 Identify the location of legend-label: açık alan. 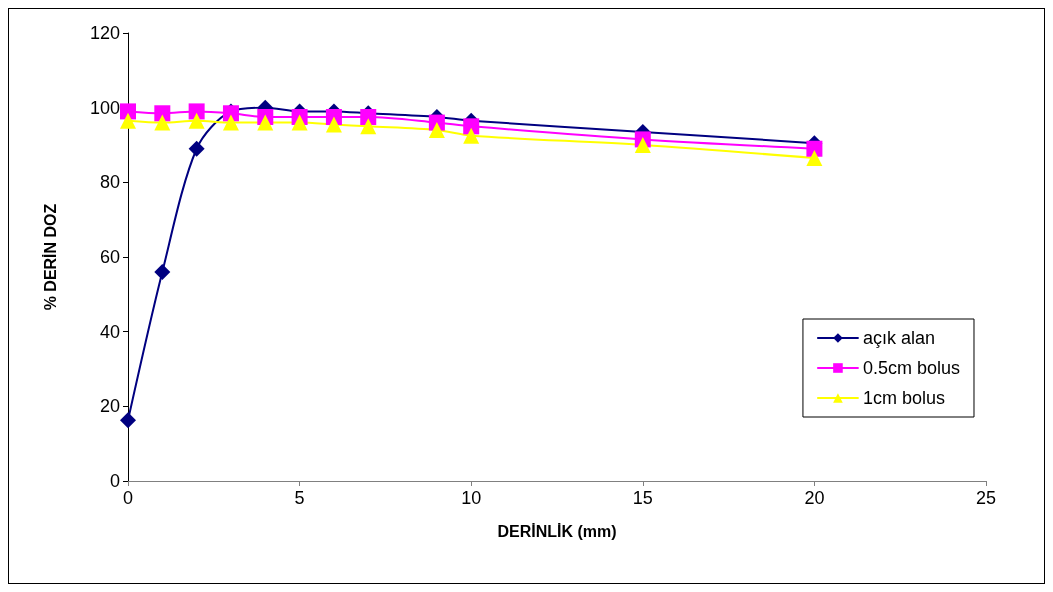
(898, 338).